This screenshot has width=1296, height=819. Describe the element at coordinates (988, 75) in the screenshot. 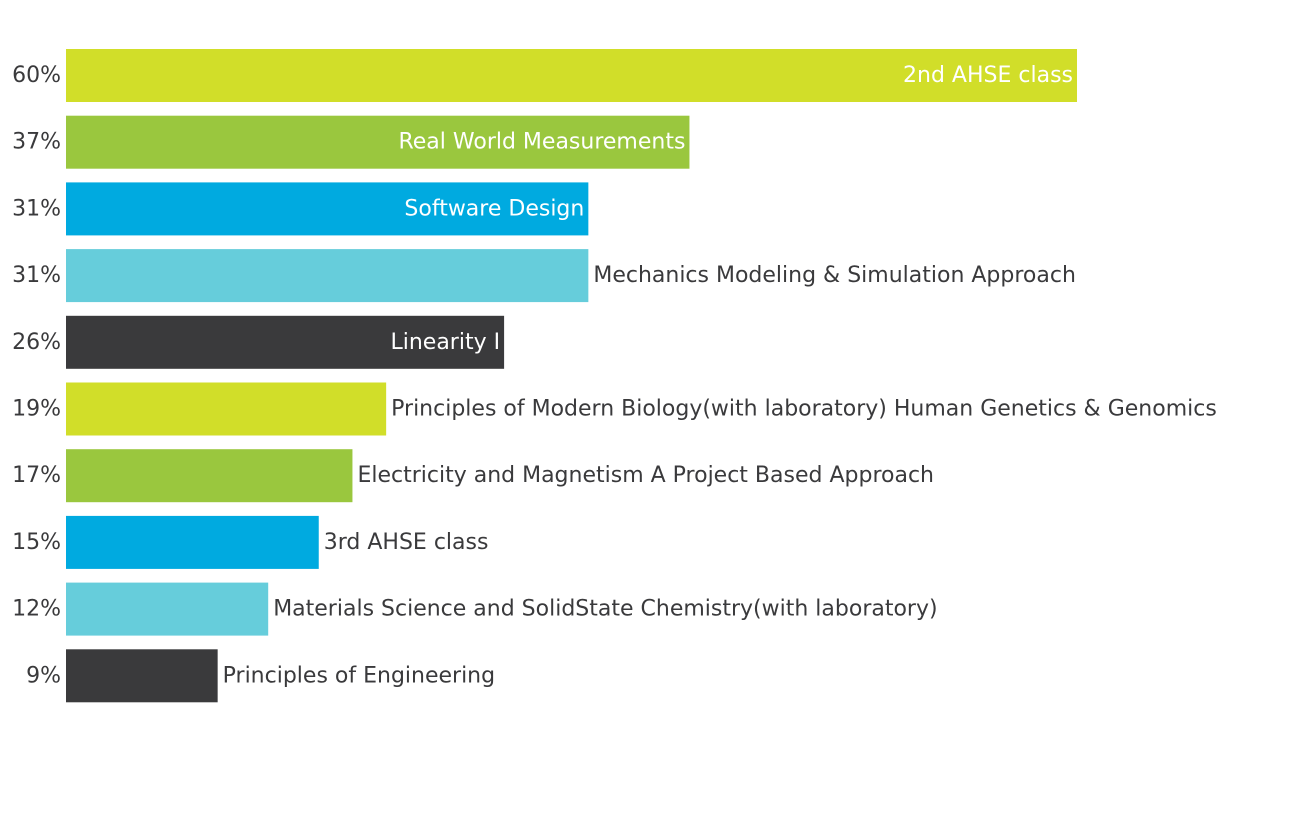

I see `category-label-1: 2nd AHSE class` at that location.